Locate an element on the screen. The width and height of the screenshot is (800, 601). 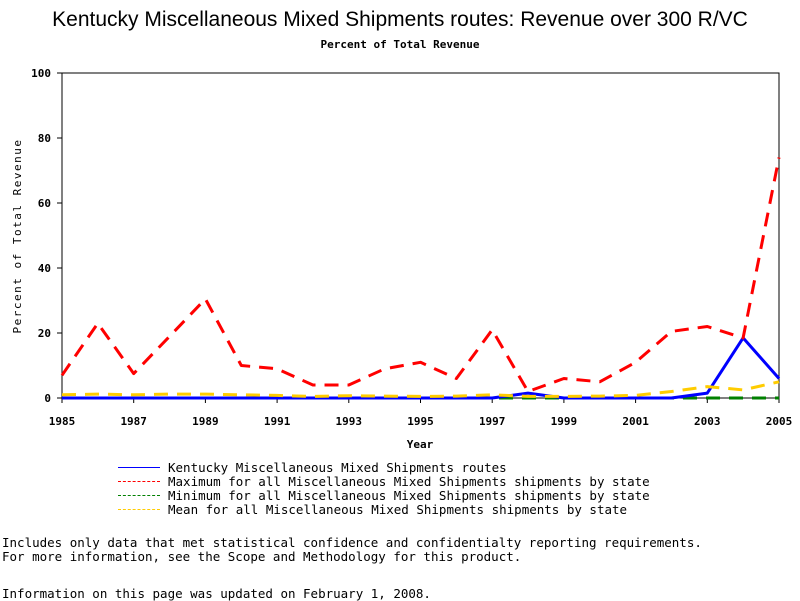
x-tick-label-1991: 1991 is located at coordinates (277, 421).